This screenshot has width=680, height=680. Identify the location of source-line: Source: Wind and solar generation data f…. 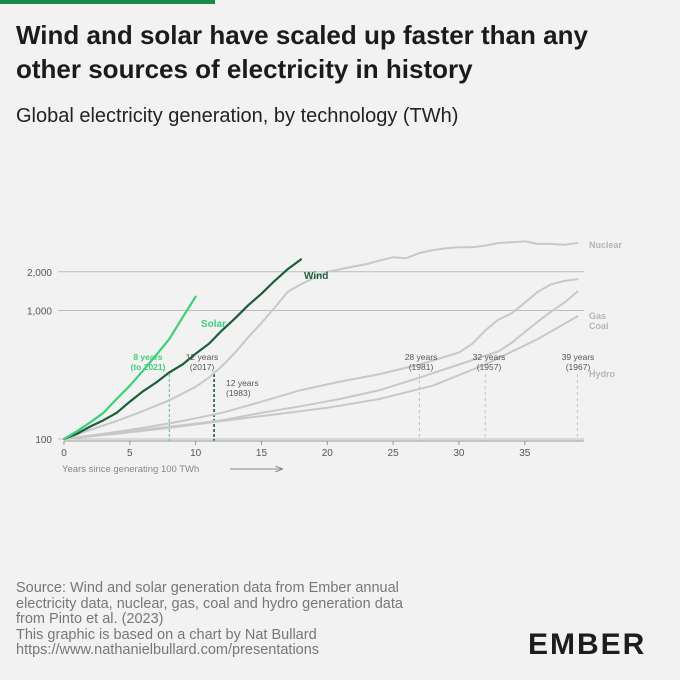
(207, 588).